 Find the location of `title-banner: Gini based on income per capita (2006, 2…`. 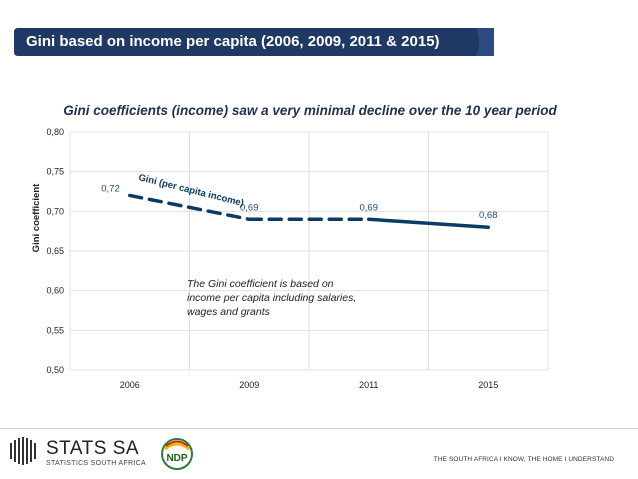

title-banner: Gini based on income per capita (2006, 2… is located at coordinates (254, 42).